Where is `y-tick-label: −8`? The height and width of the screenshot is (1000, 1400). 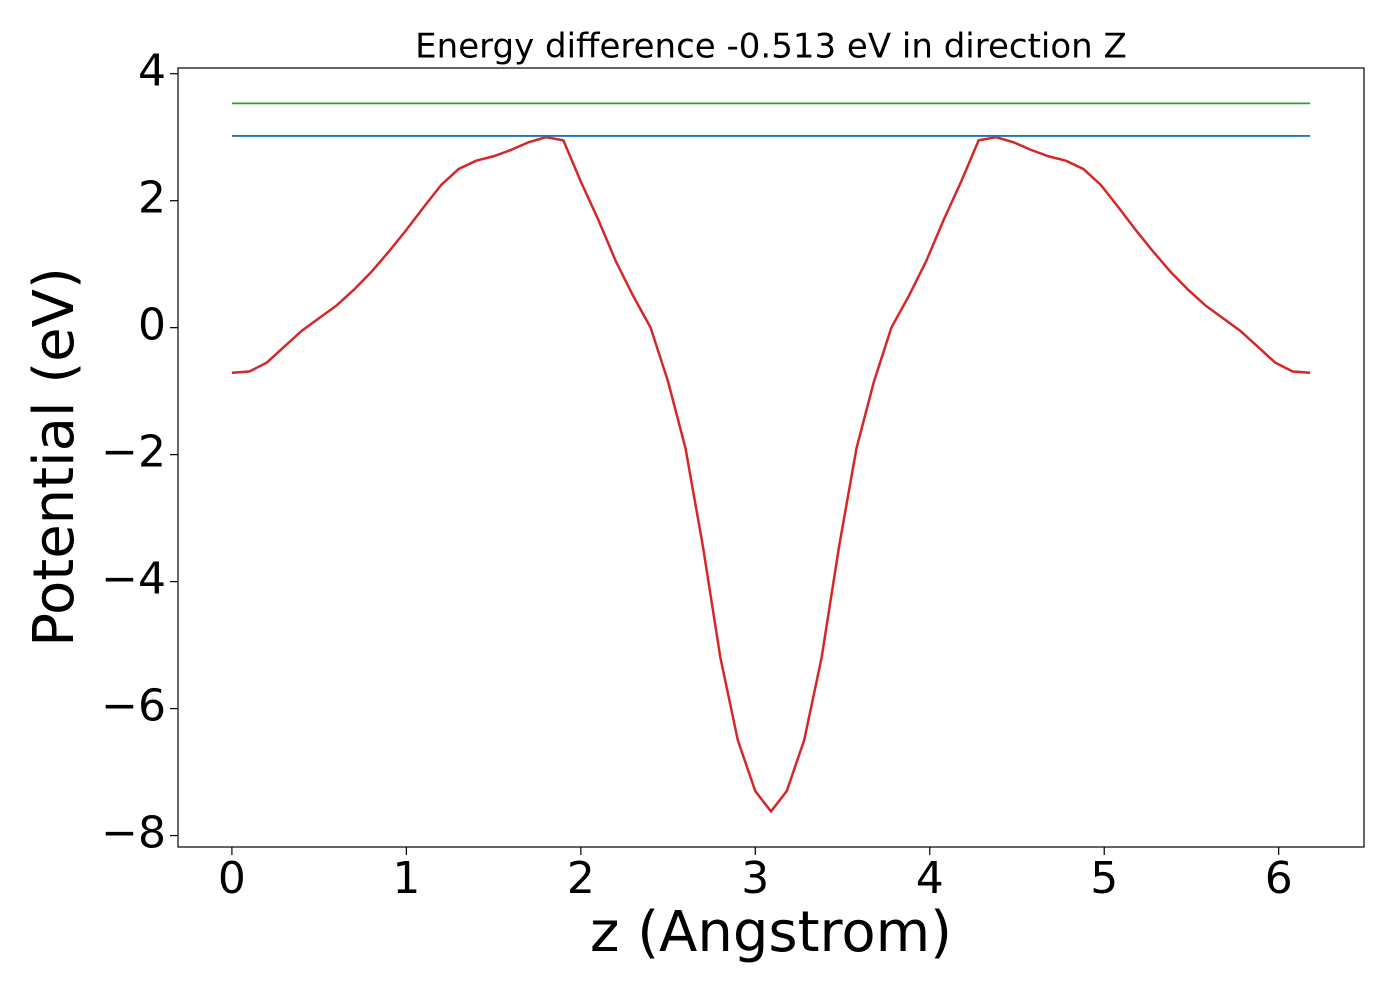 y-tick-label: −8 is located at coordinates (133, 833).